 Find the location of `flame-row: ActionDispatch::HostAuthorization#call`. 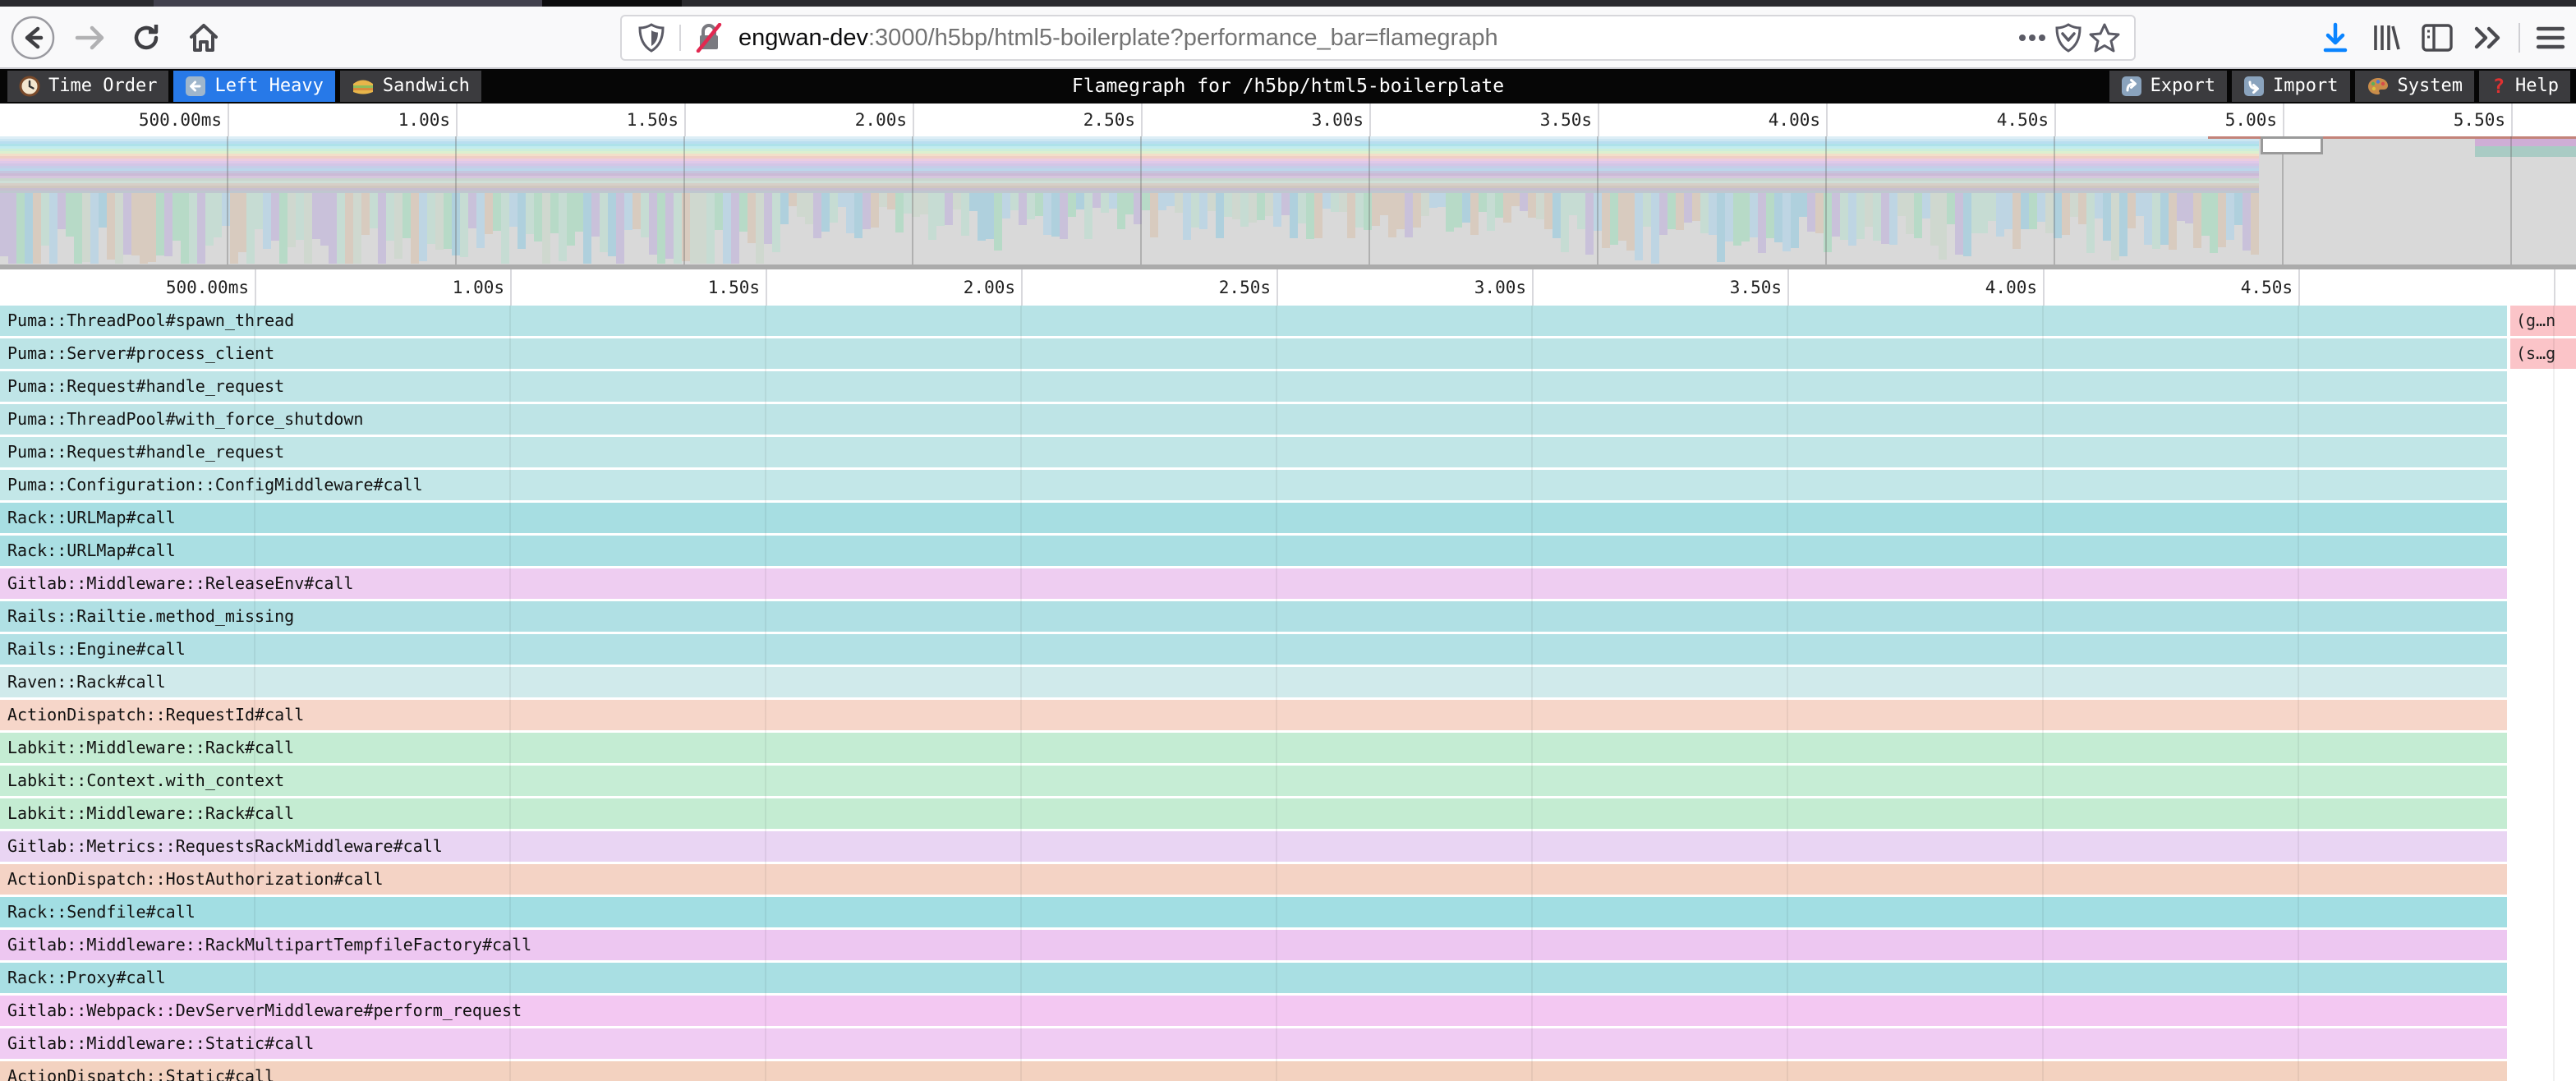

flame-row: ActionDispatch::HostAuthorization#call is located at coordinates (1288, 881).